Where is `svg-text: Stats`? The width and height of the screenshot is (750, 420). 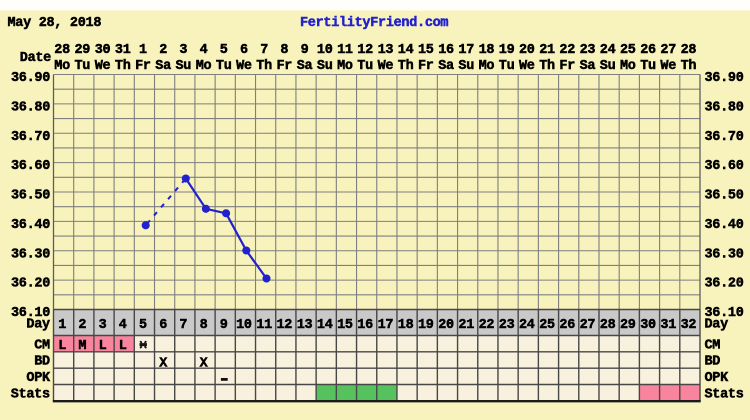 svg-text: Stats is located at coordinates (30, 394).